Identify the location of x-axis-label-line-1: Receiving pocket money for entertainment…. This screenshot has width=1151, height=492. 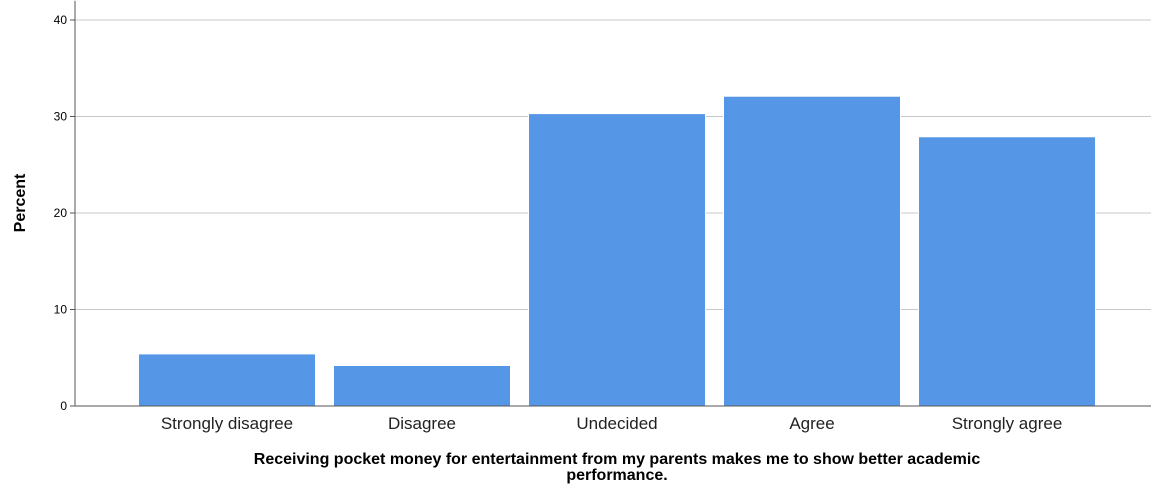
(617, 459).